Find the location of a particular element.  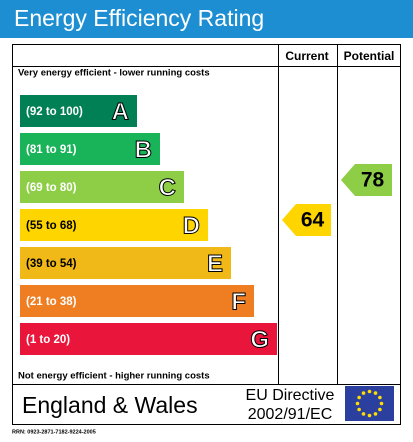

band-range: (92 to 100) is located at coordinates (54, 112).